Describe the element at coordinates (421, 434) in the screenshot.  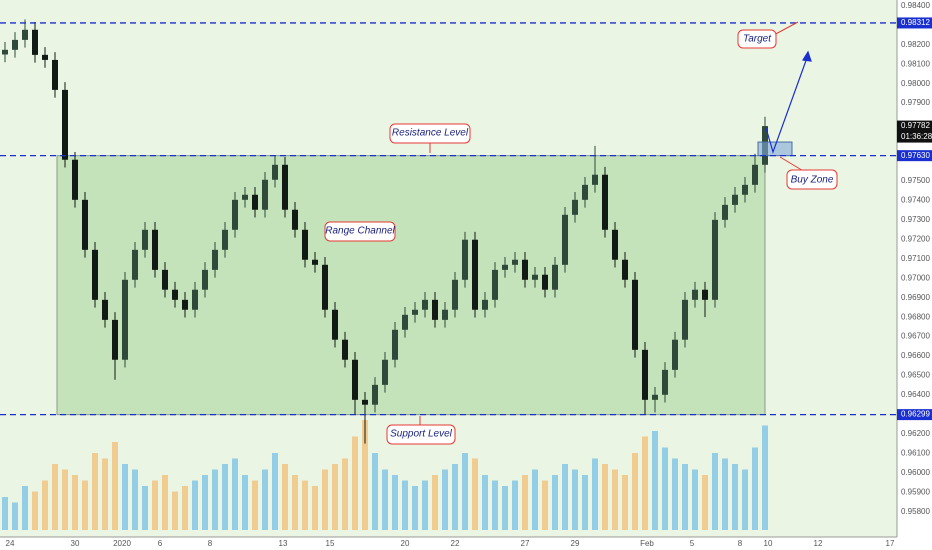
I see `annotation: Support Level` at that location.